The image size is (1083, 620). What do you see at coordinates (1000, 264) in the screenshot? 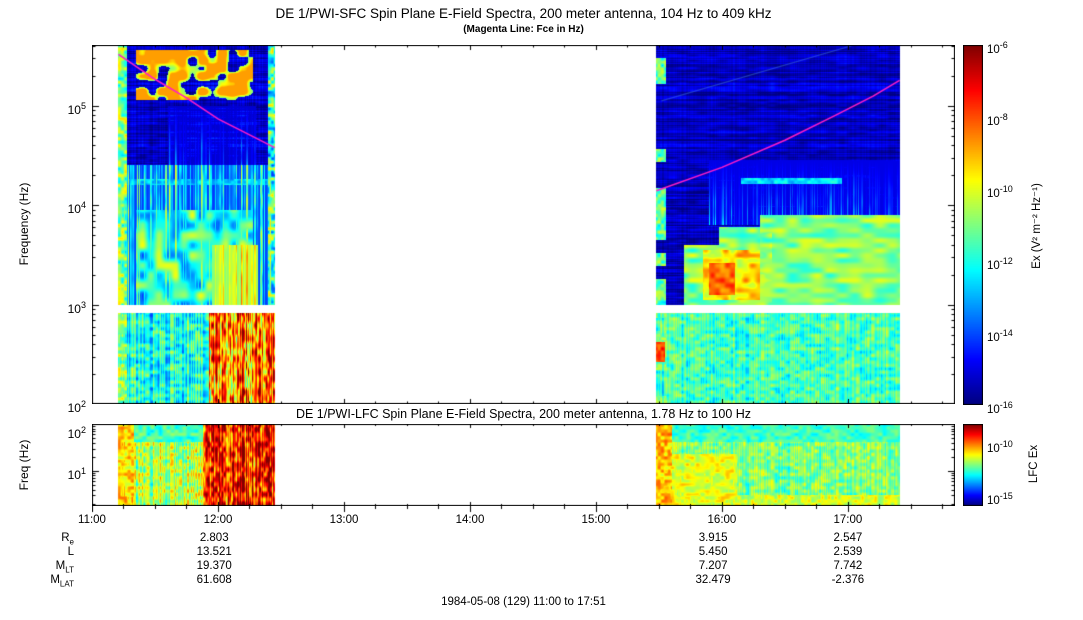
I see `sfc-colorbar-tick-label: 10⁻¹²` at bounding box center [1000, 264].